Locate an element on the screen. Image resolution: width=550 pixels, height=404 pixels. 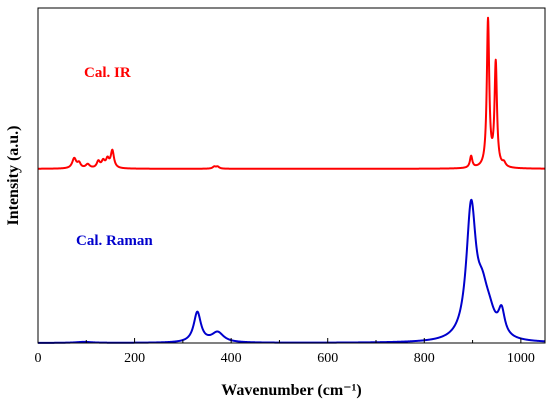
series-label-ir: Cal. IR is located at coordinates (107, 73).